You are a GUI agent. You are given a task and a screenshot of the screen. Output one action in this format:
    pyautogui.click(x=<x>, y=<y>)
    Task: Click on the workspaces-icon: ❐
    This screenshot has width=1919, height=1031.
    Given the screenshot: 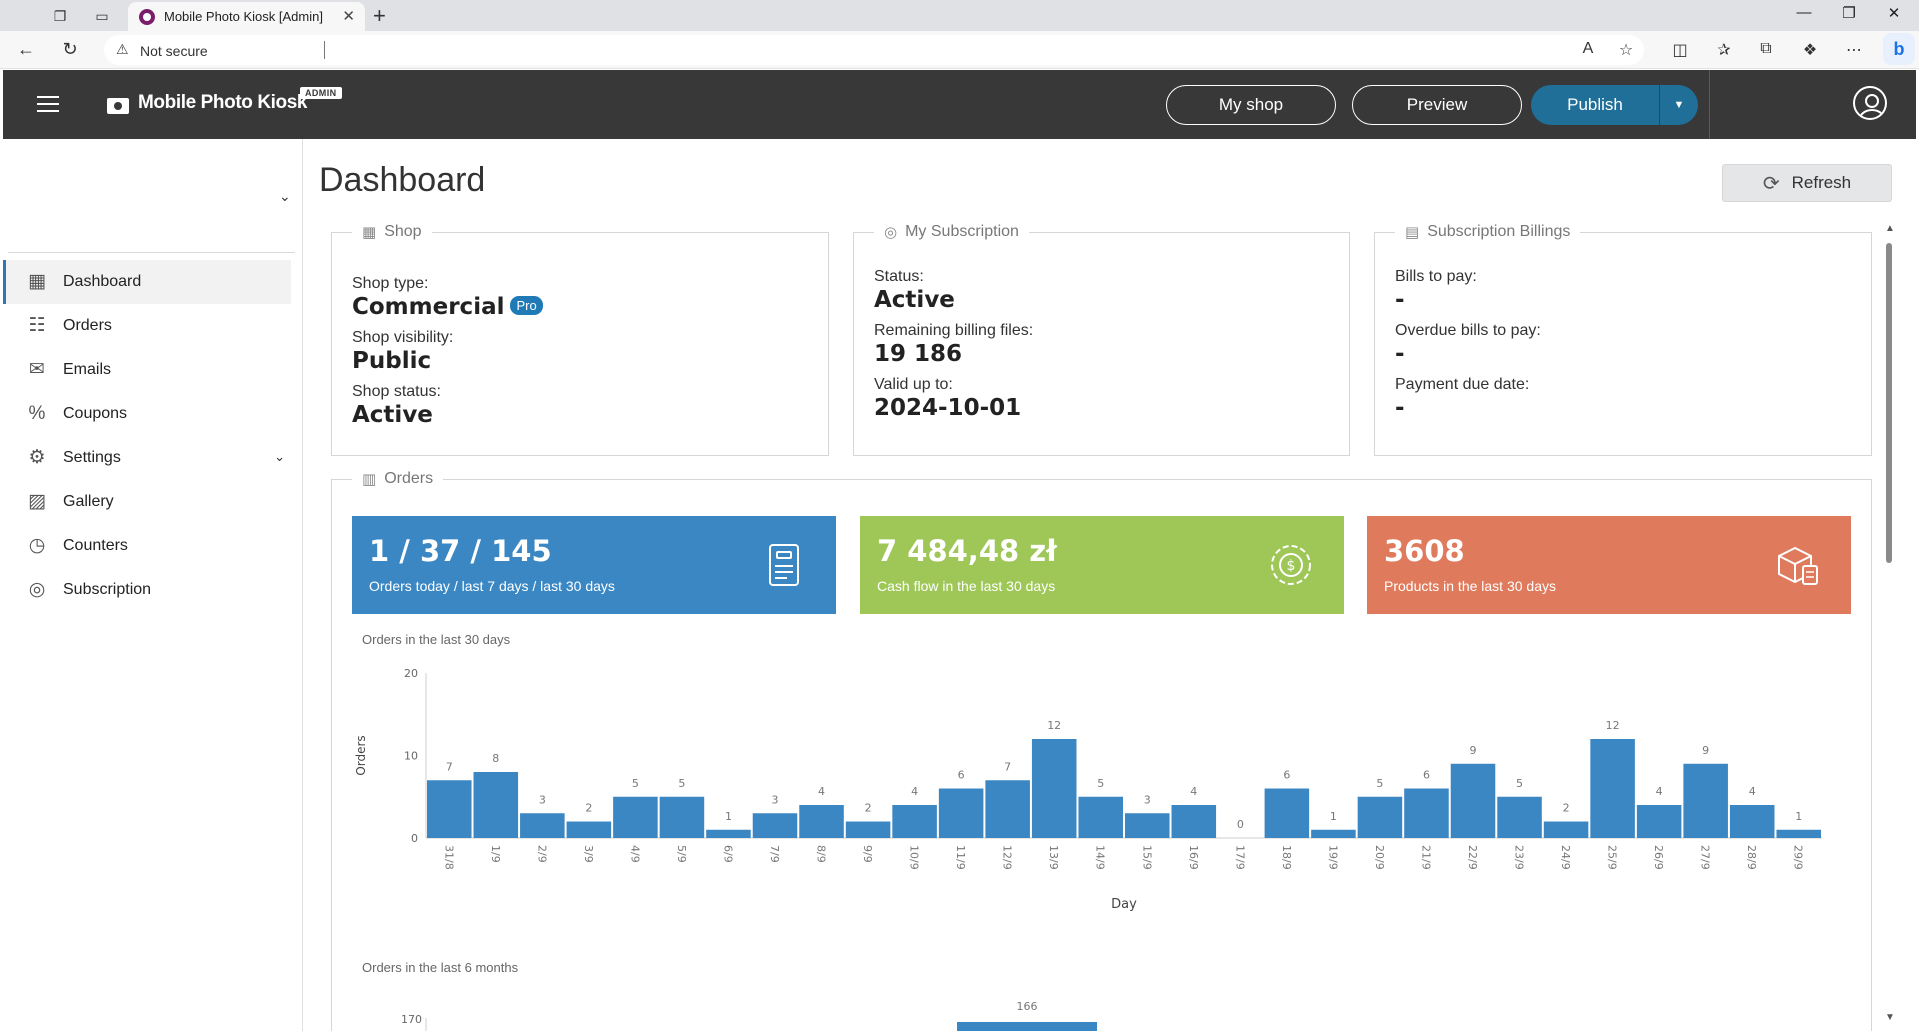 What is the action you would take?
    pyautogui.click(x=60, y=16)
    